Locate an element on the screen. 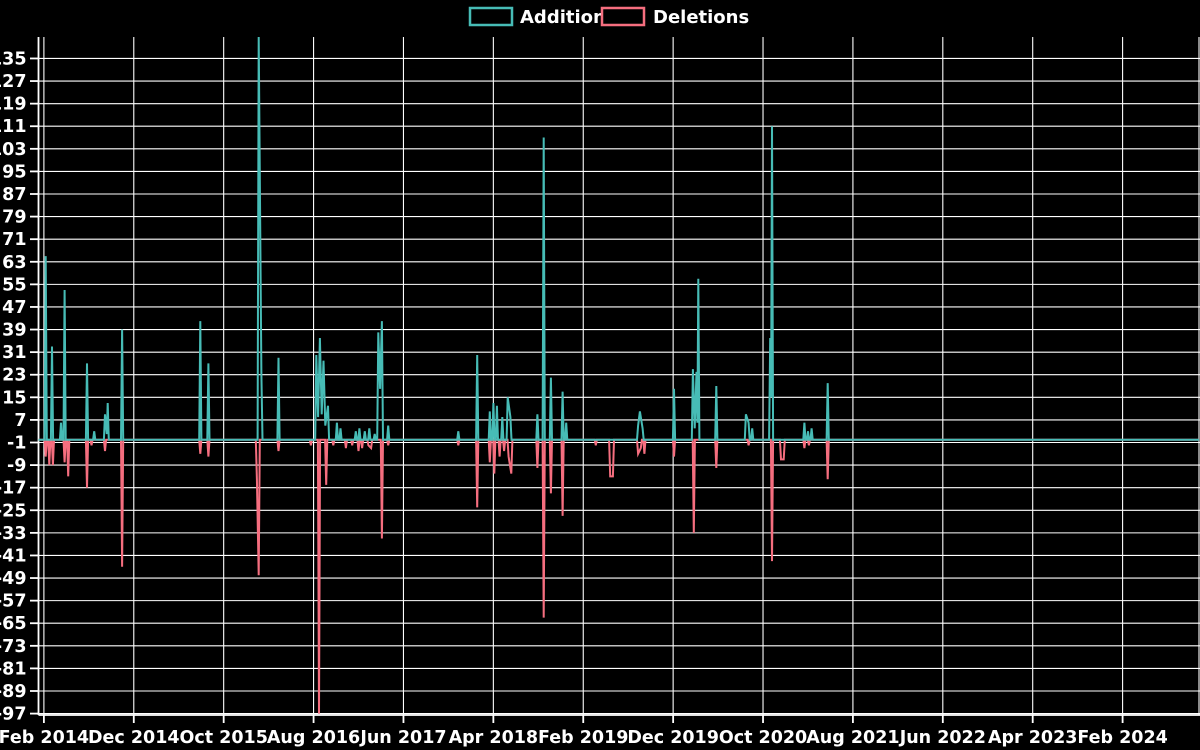 The width and height of the screenshot is (1200, 750). y-tick-label: -81 is located at coordinates (13, 669).